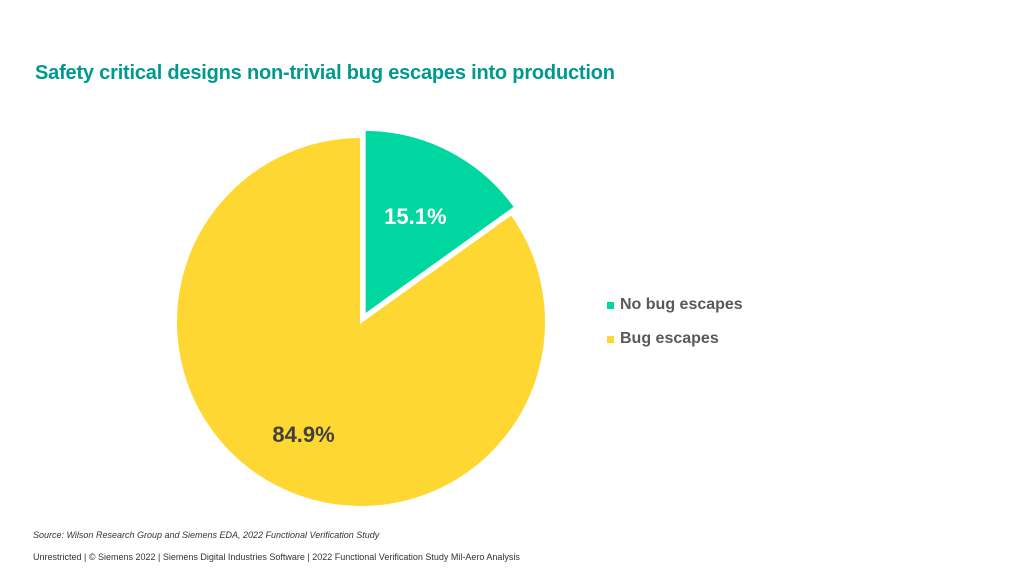  Describe the element at coordinates (303, 434) in the screenshot. I see `data-label-bug-escapes: 84.9%` at that location.